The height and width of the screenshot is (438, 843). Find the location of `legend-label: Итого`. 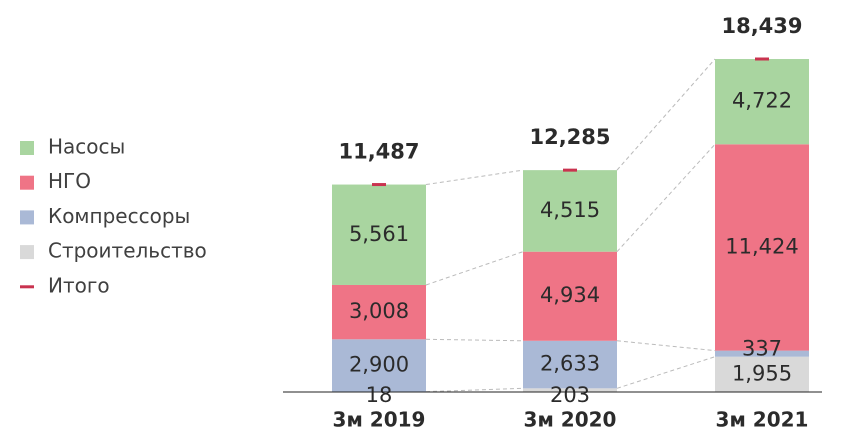

legend-label: Итого is located at coordinates (79, 285).